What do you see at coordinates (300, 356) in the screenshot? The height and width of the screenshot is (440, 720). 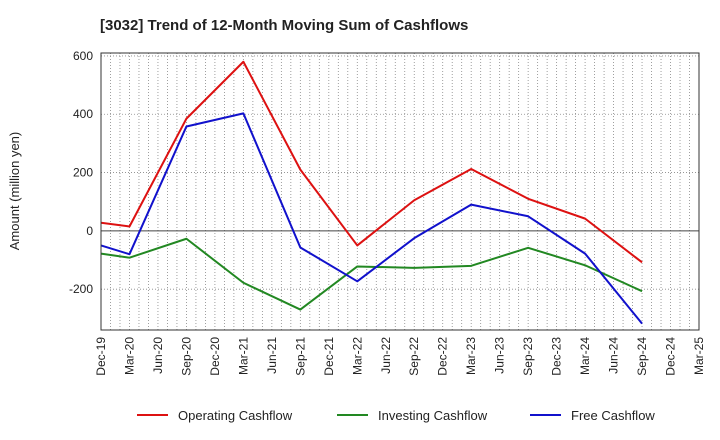 I see `x-tick-label: Sep-21` at bounding box center [300, 356].